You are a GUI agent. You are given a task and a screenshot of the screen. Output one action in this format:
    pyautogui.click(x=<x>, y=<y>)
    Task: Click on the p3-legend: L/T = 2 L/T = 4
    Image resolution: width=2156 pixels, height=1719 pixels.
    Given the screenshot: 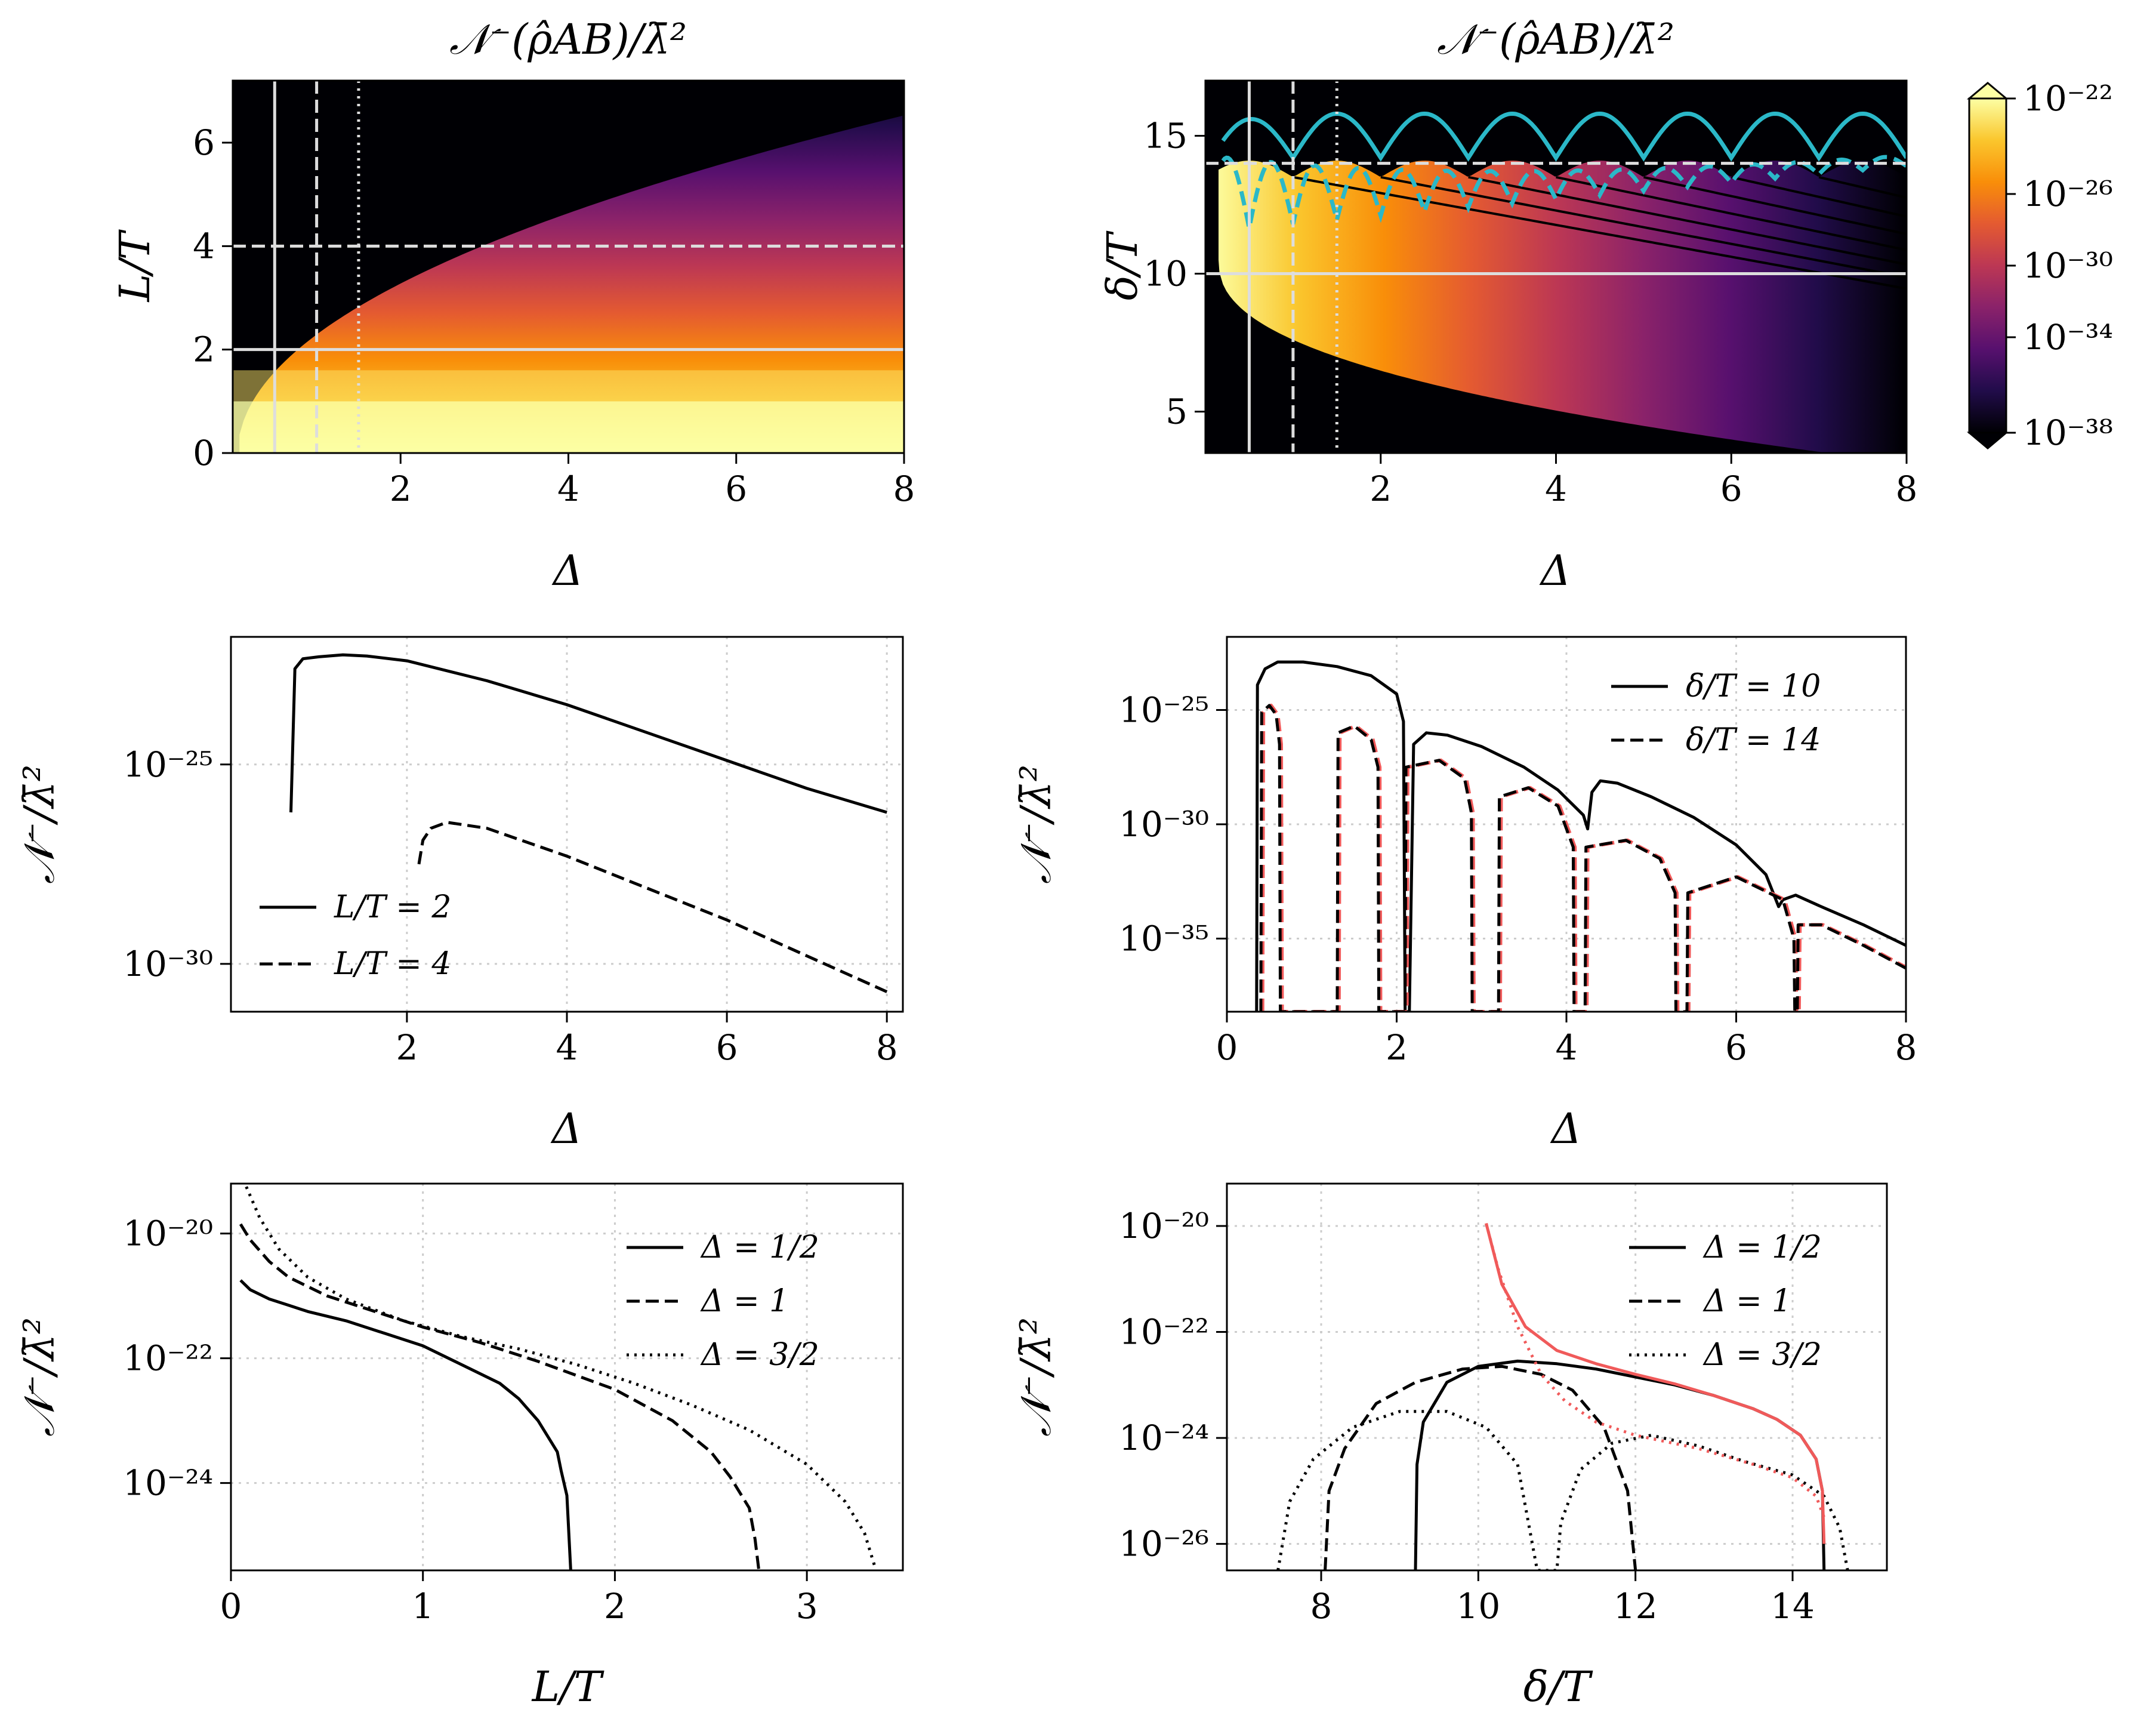 What is the action you would take?
    pyautogui.click(x=355, y=936)
    